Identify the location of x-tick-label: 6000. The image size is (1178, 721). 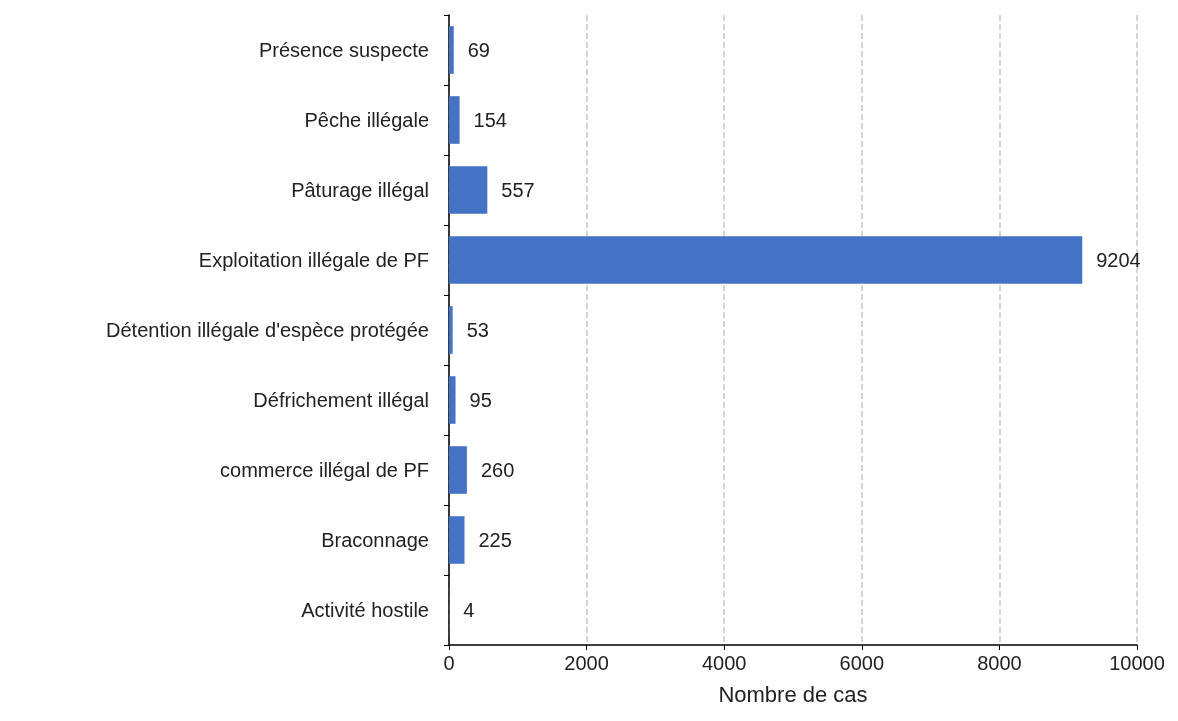
(862, 663).